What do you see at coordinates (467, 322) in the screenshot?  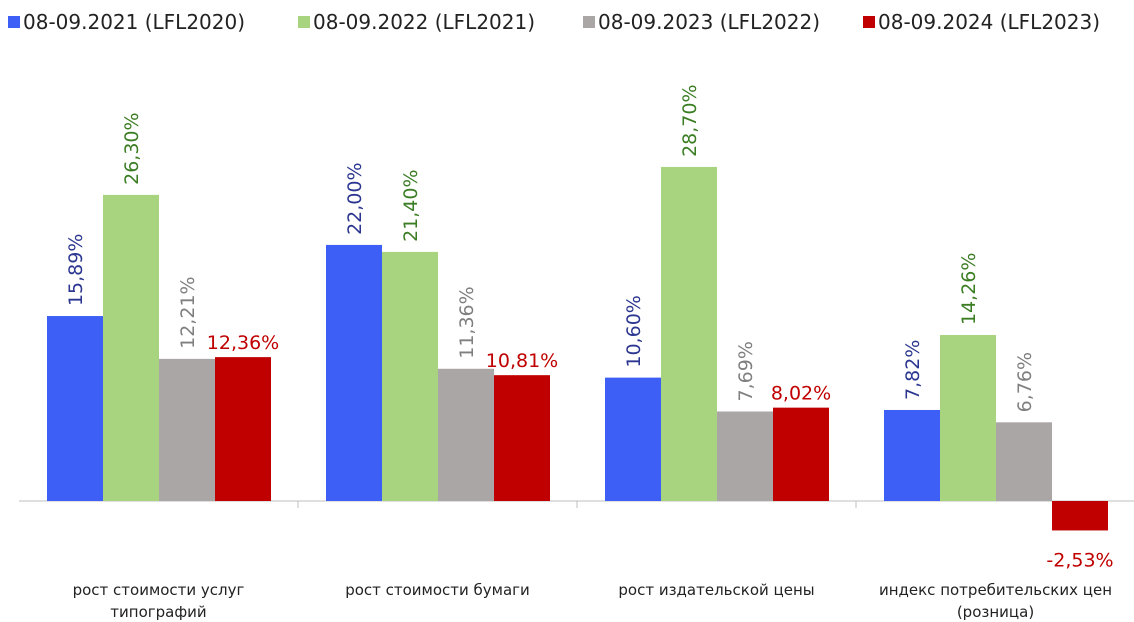 I see `data-label: 11,36%` at bounding box center [467, 322].